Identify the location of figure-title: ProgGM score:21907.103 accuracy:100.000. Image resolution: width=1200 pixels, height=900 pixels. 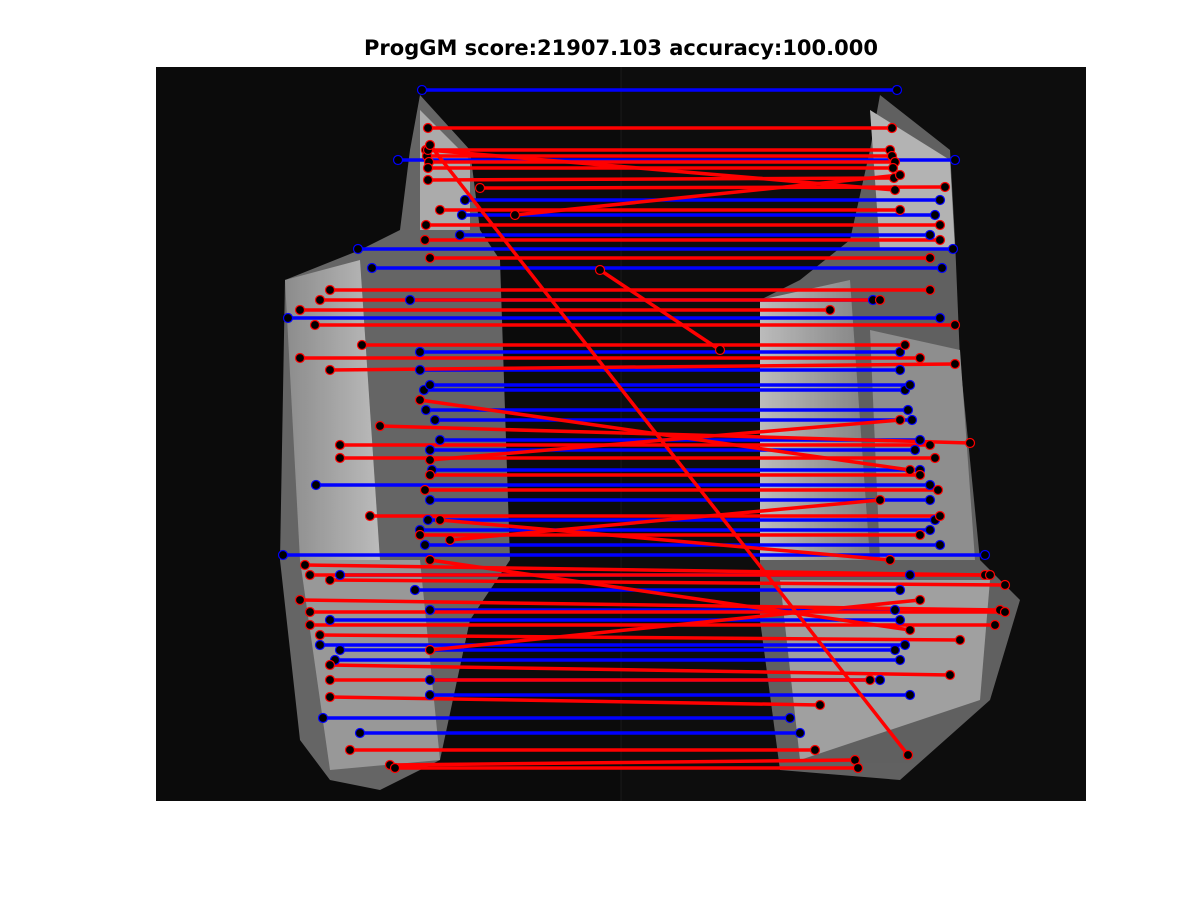
(621, 48).